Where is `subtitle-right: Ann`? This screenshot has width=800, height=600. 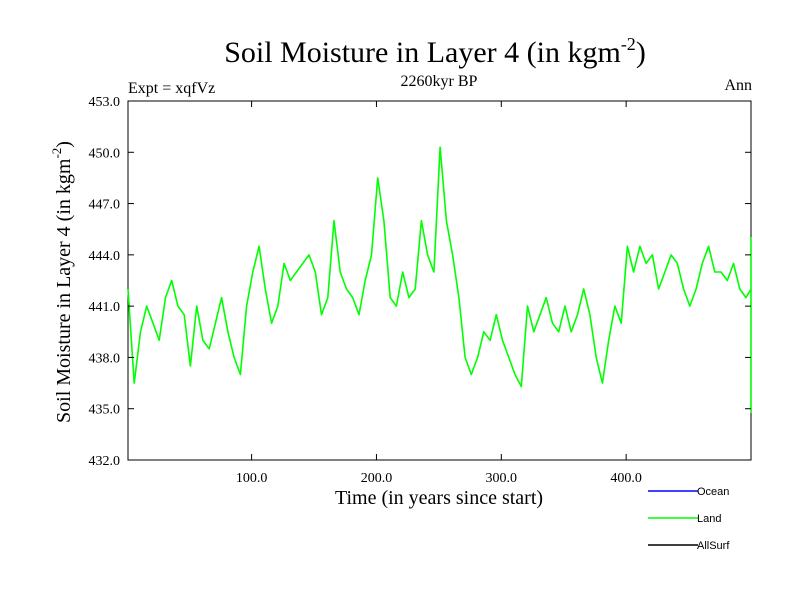 subtitle-right: Ann is located at coordinates (738, 85).